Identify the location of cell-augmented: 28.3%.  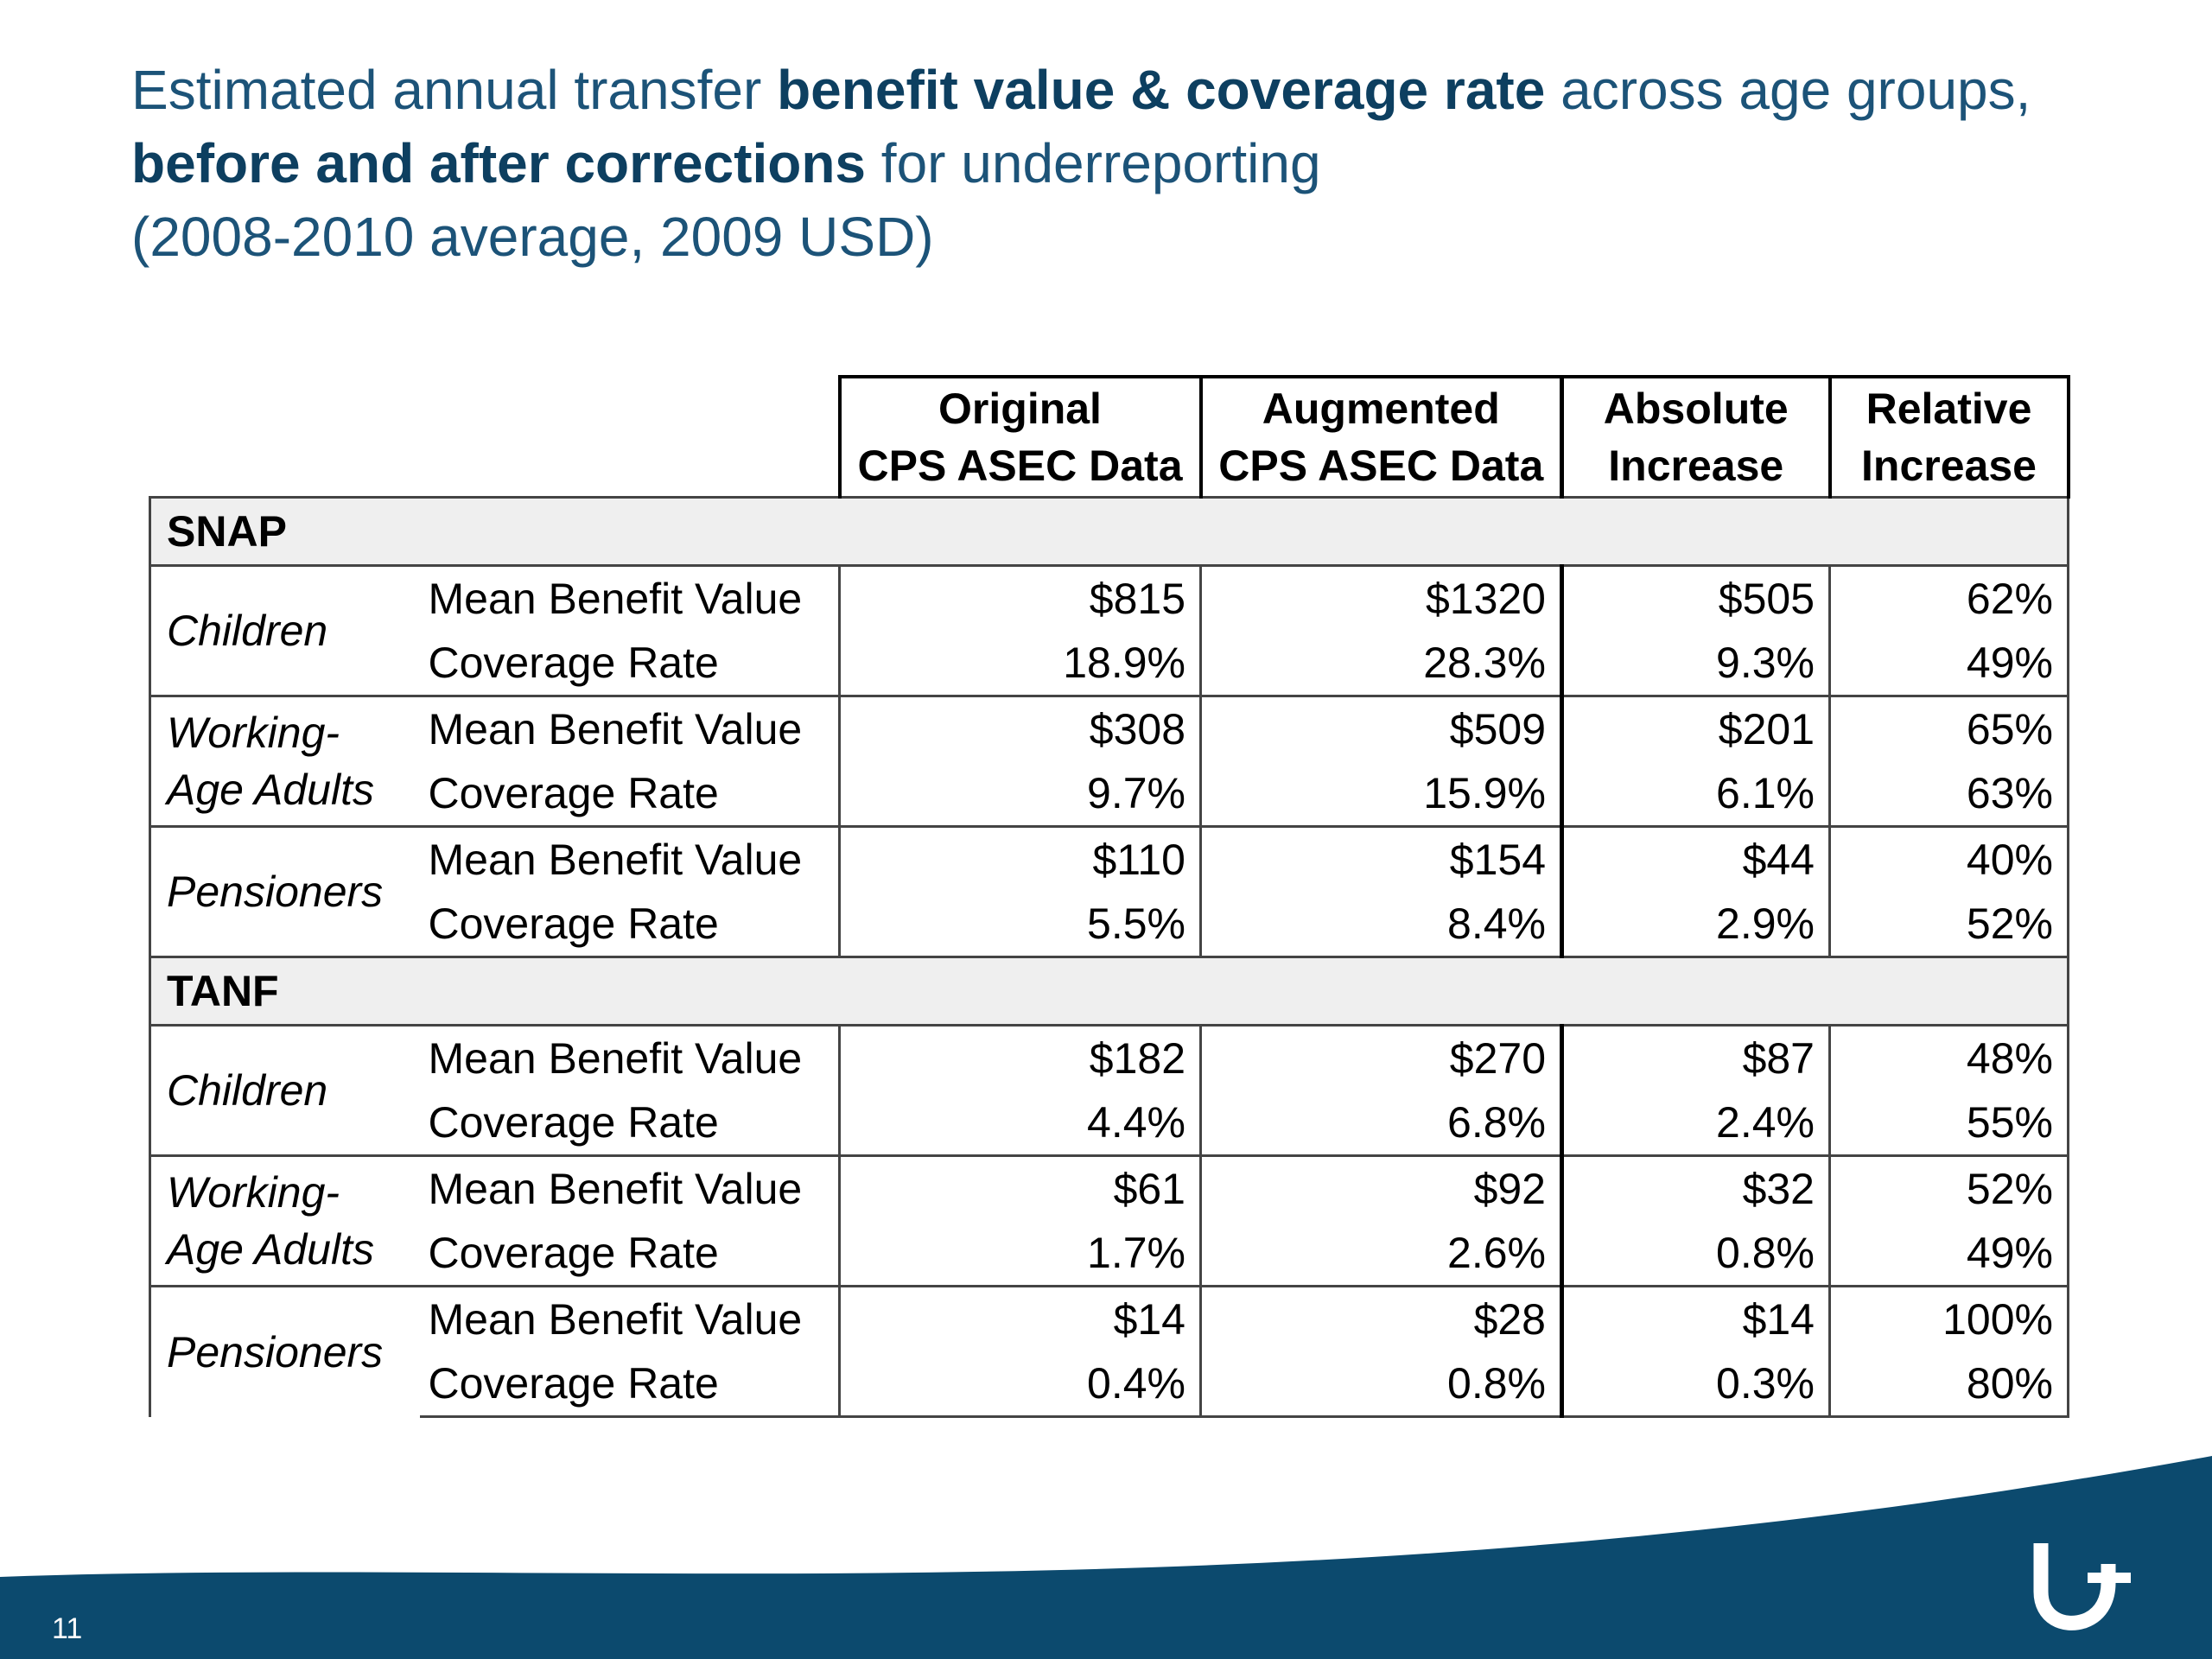
(1381, 664).